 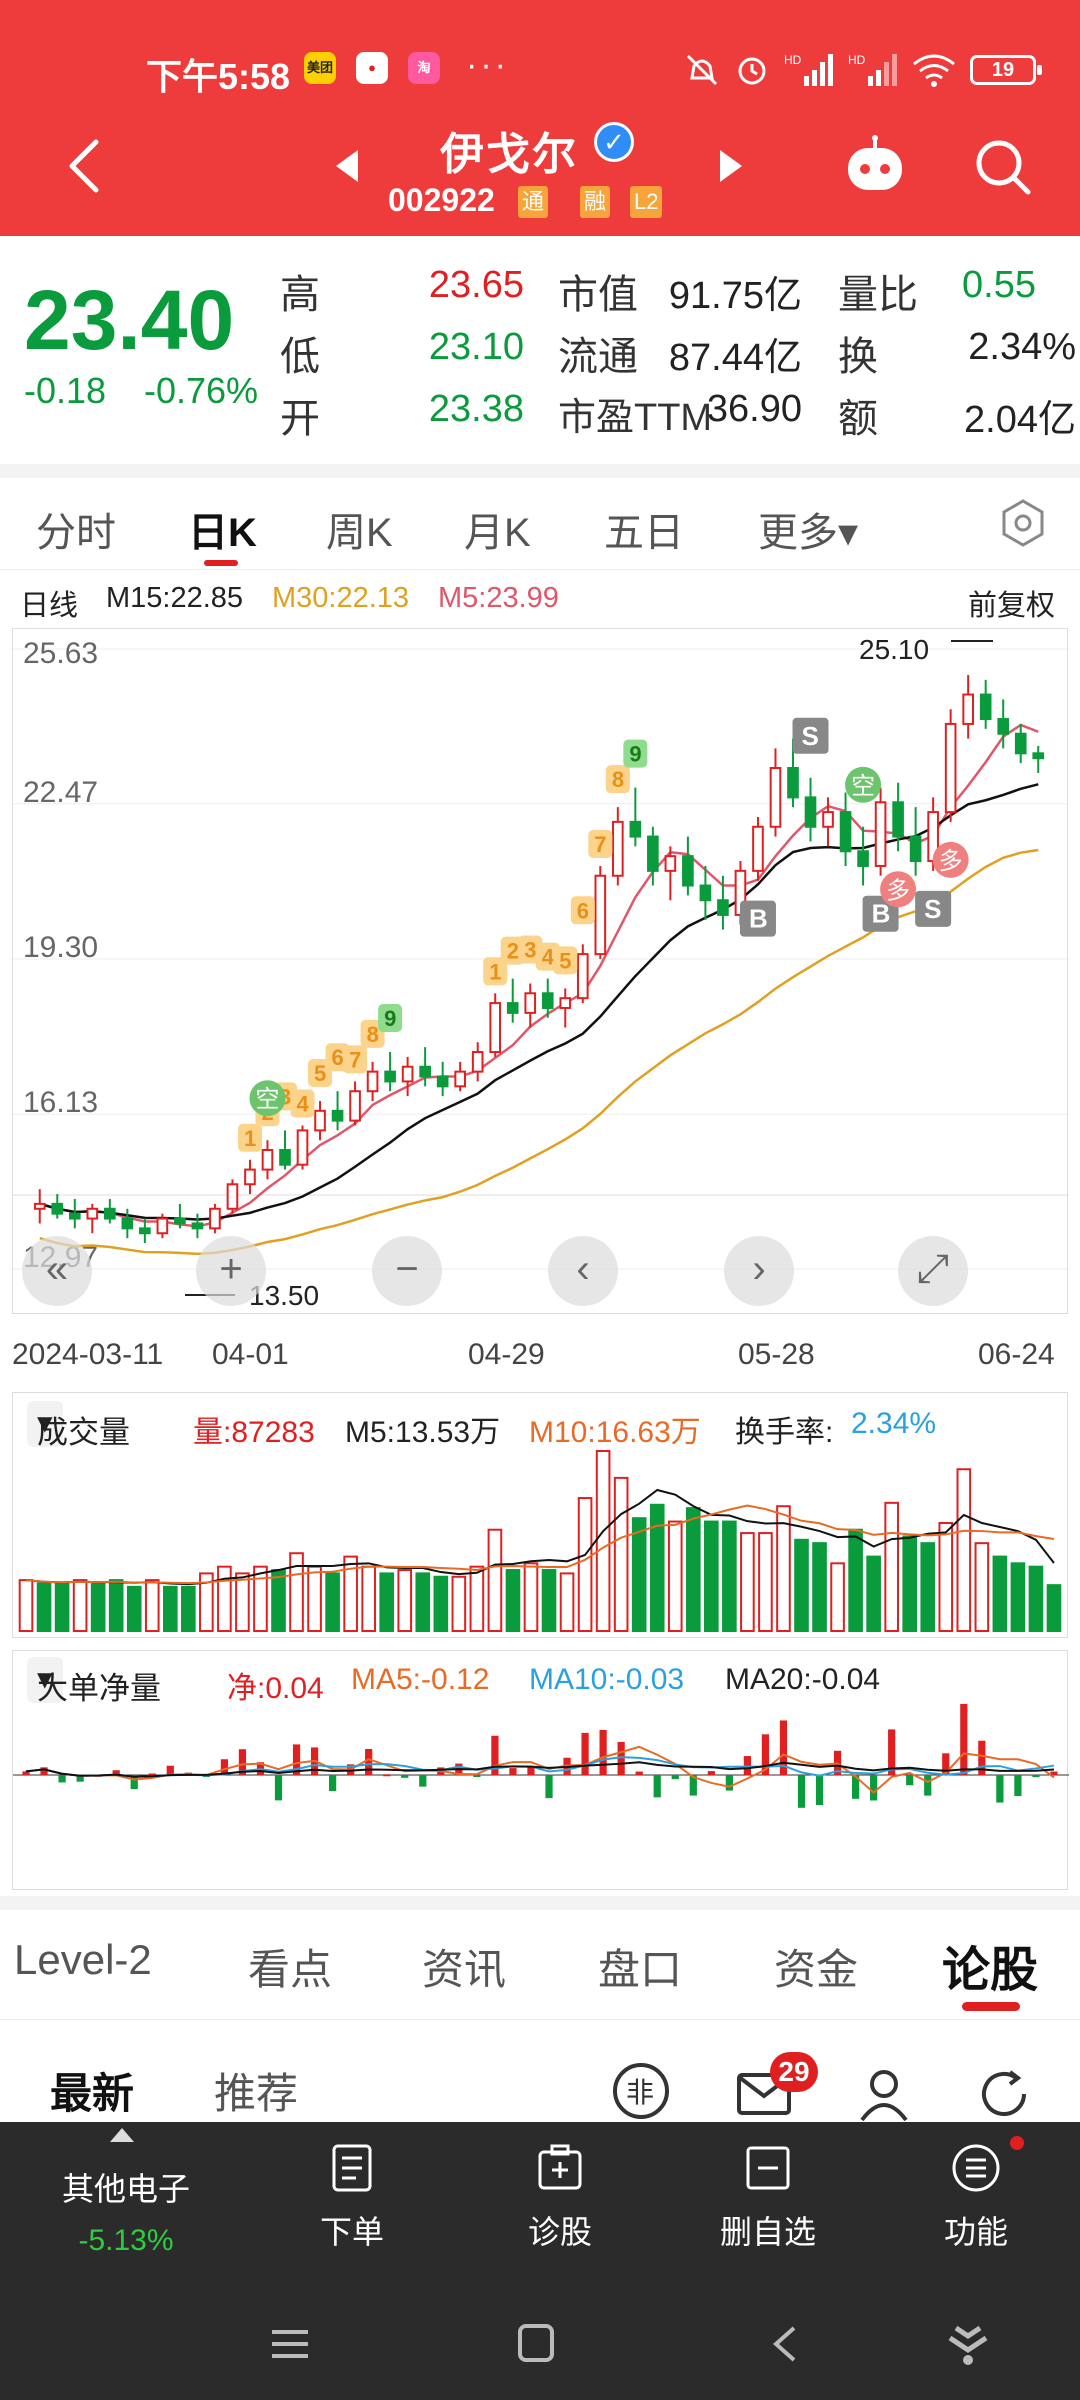 What do you see at coordinates (222, 533) in the screenshot?
I see `tab-daily-k: 日K` at bounding box center [222, 533].